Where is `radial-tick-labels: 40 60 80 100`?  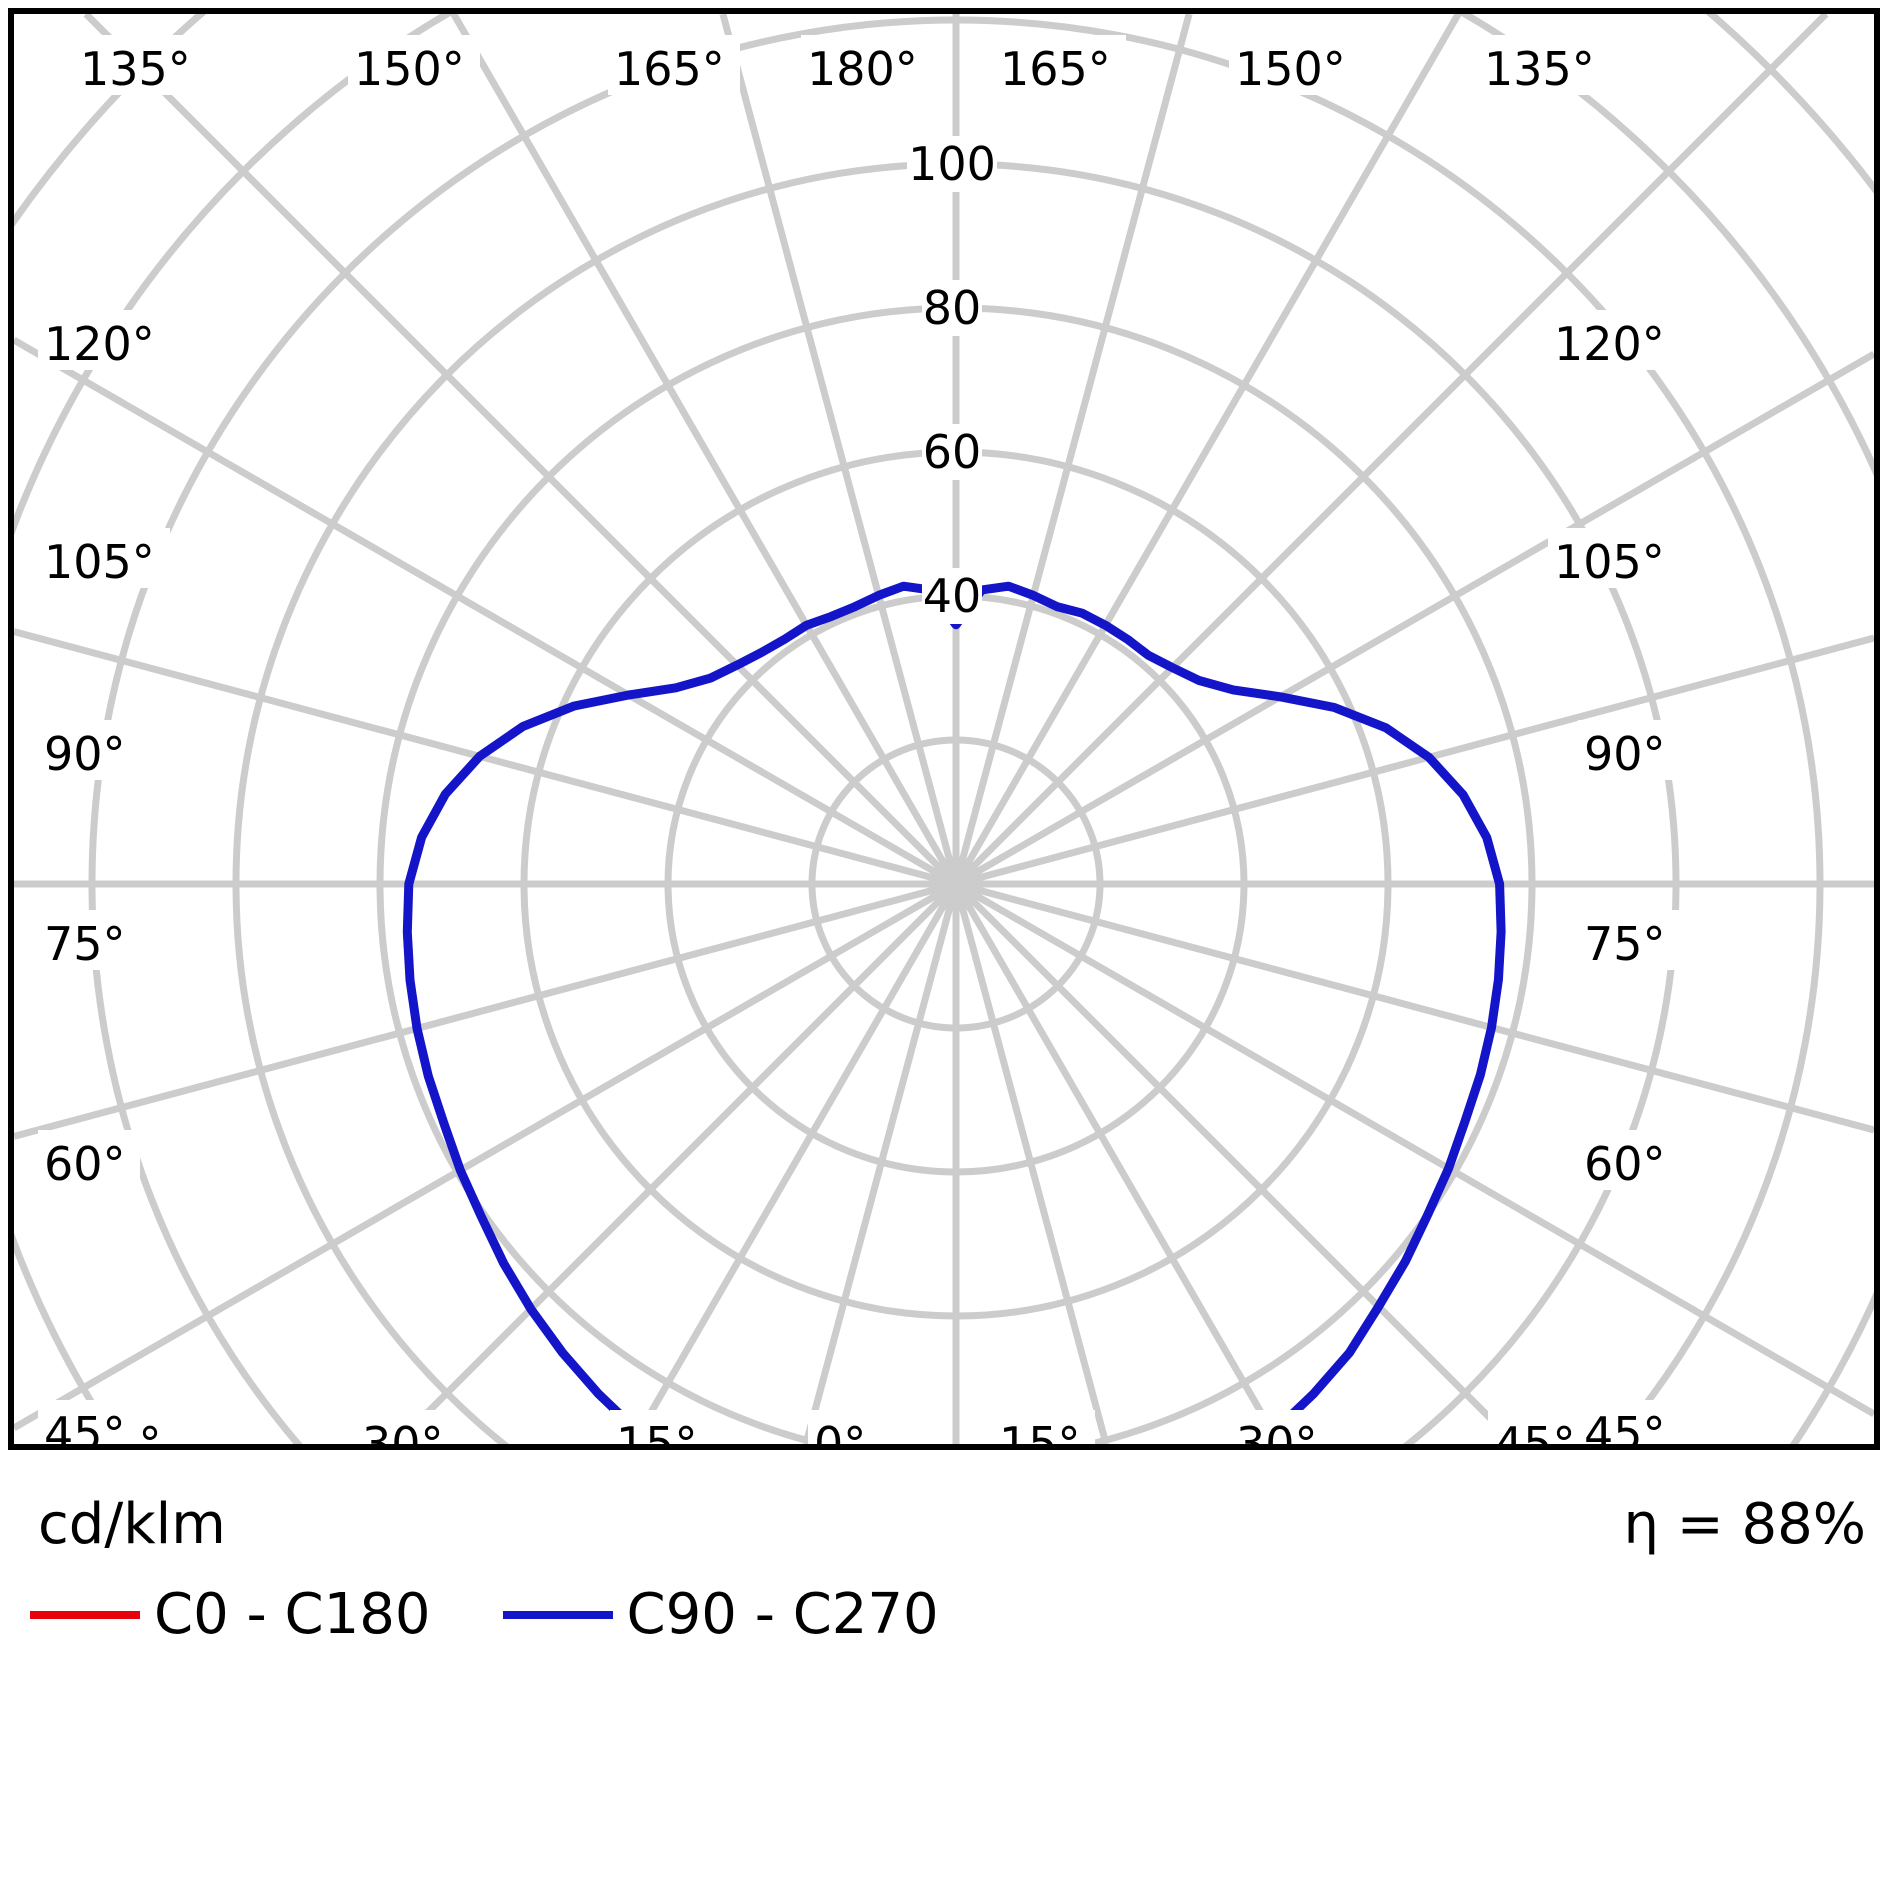
radial-tick-labels: 40 60 80 100 is located at coordinates (952, 380).